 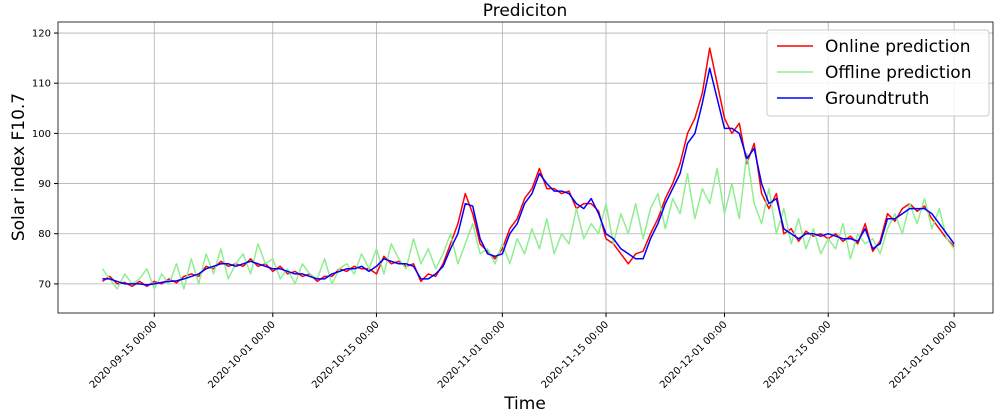 What do you see at coordinates (41, 134) in the screenshot?
I see `y-tick-label: 100` at bounding box center [41, 134].